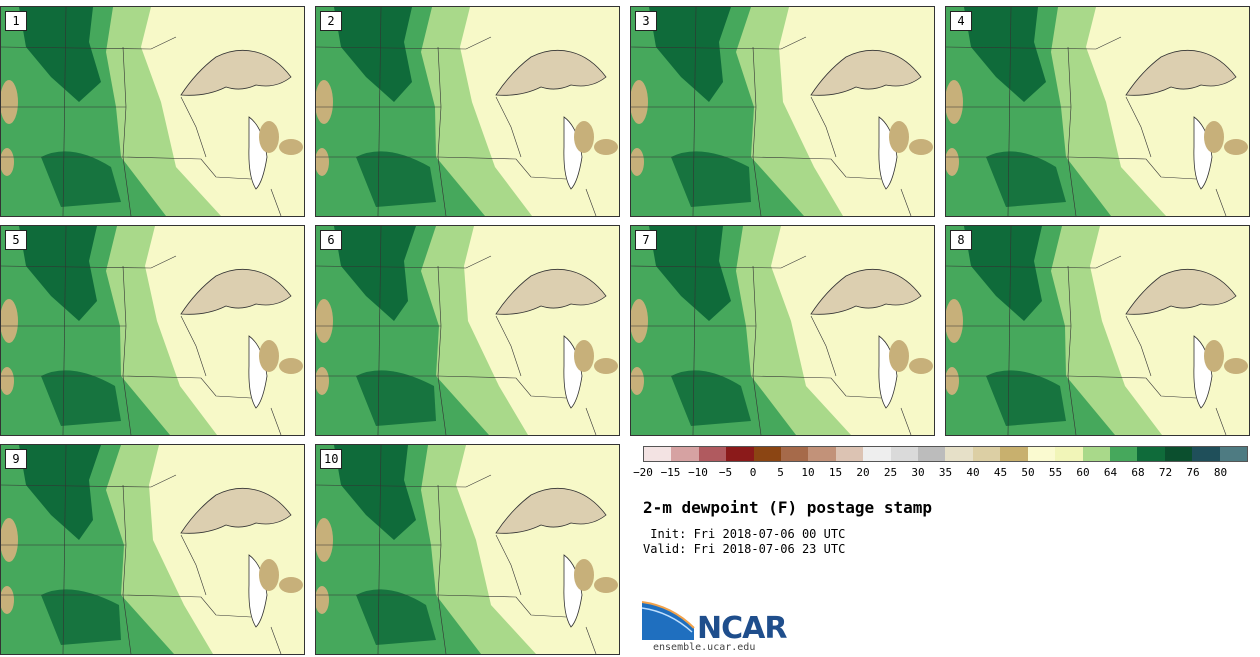 The height and width of the screenshot is (657, 1260). Describe the element at coordinates (331, 21) in the screenshot. I see `member-label-2: 2` at that location.